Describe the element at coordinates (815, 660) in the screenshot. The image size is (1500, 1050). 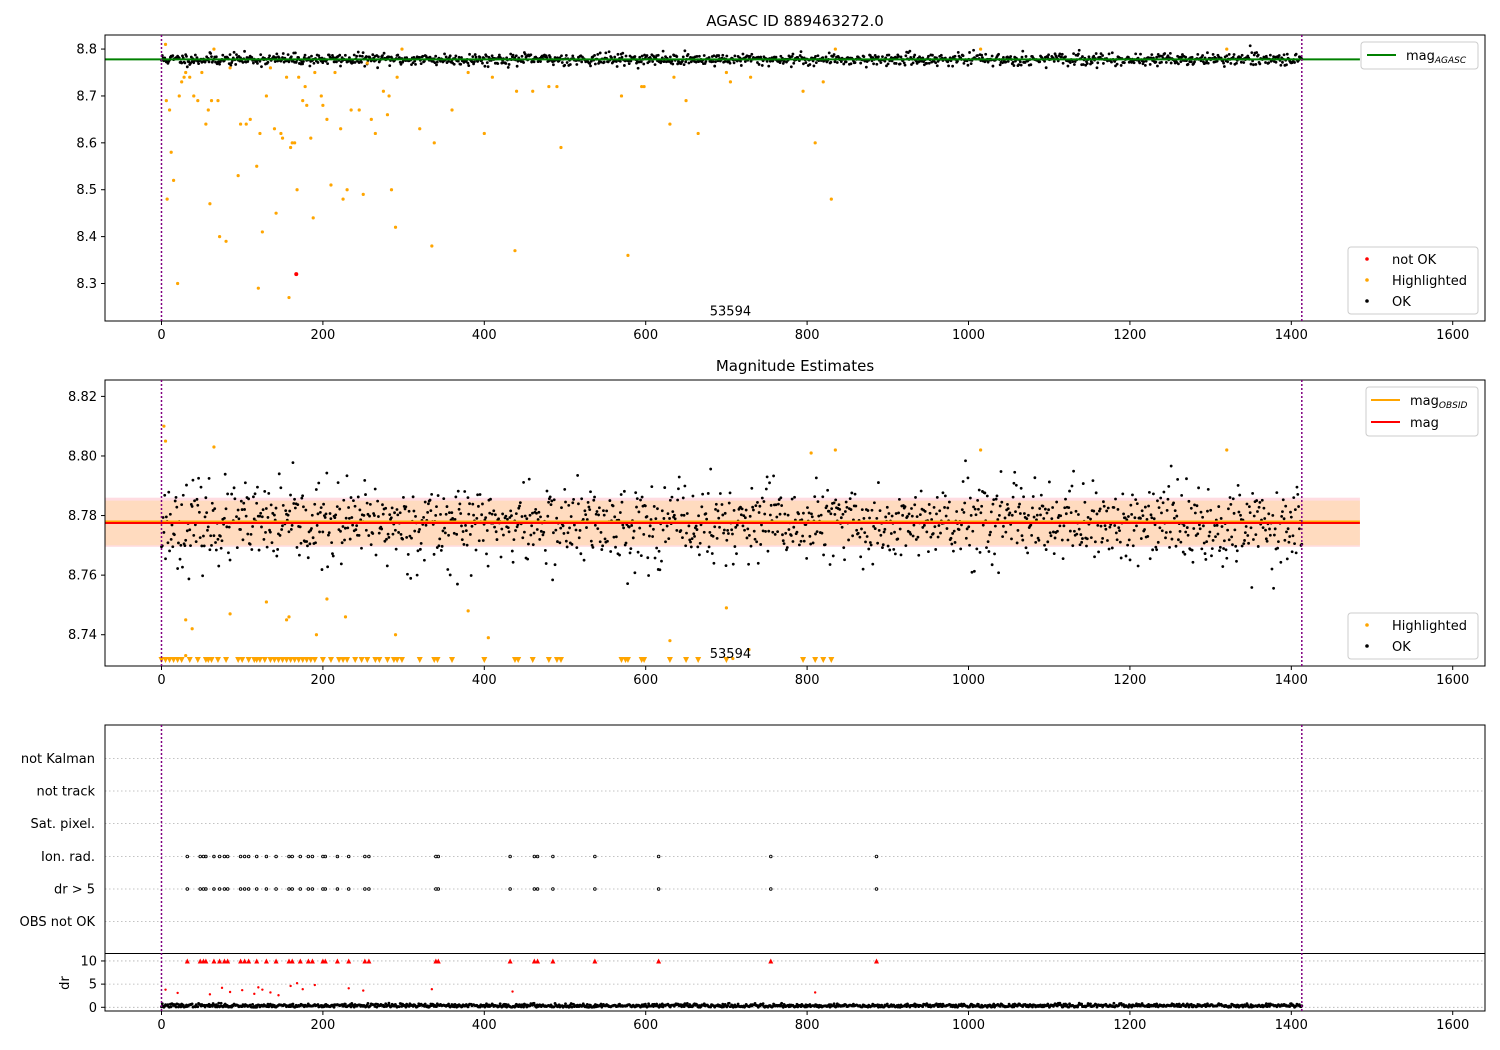
I see `below-axis-marker` at that location.